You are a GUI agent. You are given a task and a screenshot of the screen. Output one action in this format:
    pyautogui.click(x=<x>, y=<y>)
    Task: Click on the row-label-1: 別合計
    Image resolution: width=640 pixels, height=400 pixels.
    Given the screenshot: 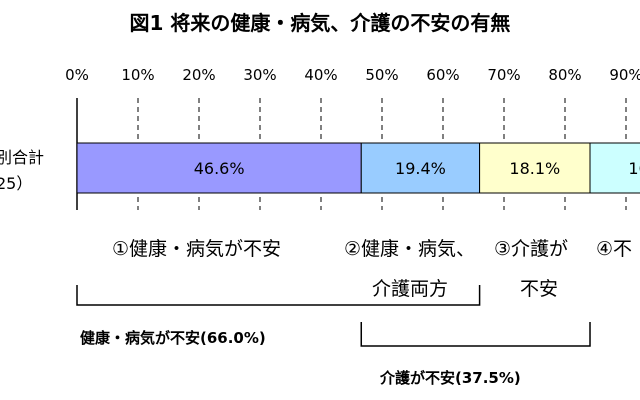 What is the action you would take?
    pyautogui.click(x=22, y=157)
    